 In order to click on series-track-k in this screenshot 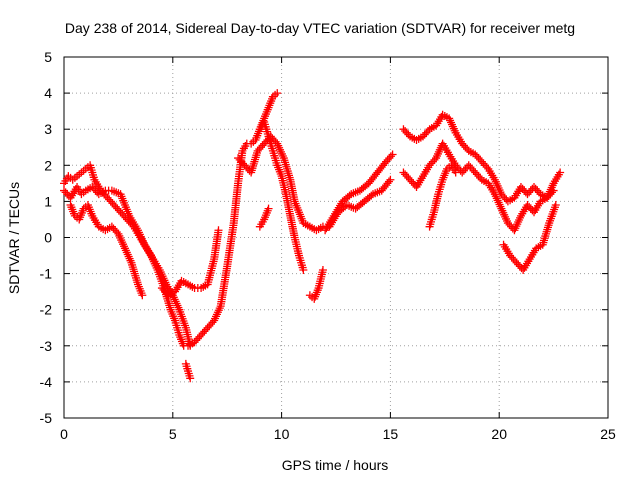, I will do `click(360, 203)`.